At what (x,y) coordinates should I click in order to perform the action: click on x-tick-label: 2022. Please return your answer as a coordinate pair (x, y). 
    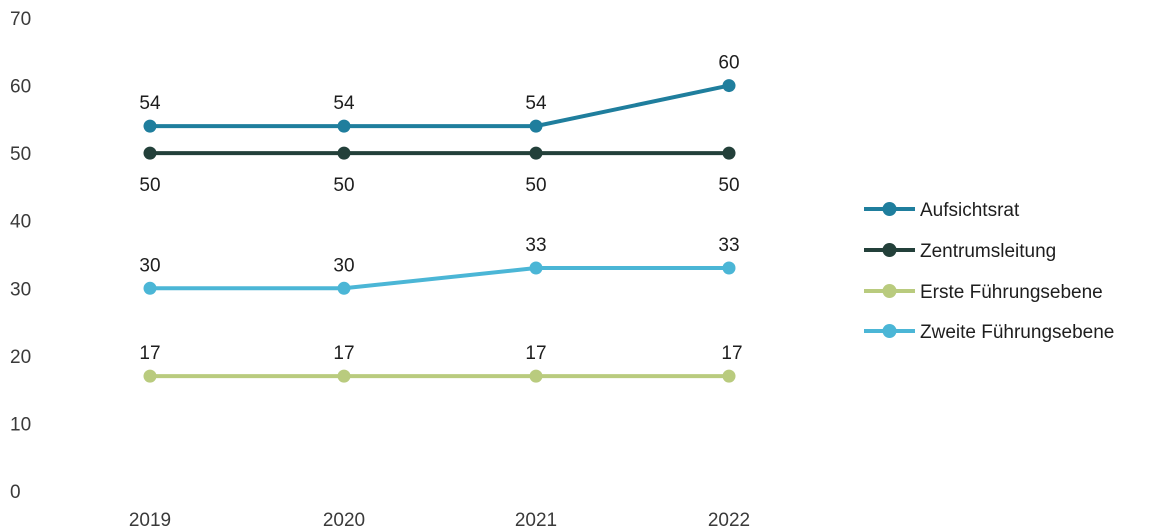
    Looking at the image, I should click on (729, 520).